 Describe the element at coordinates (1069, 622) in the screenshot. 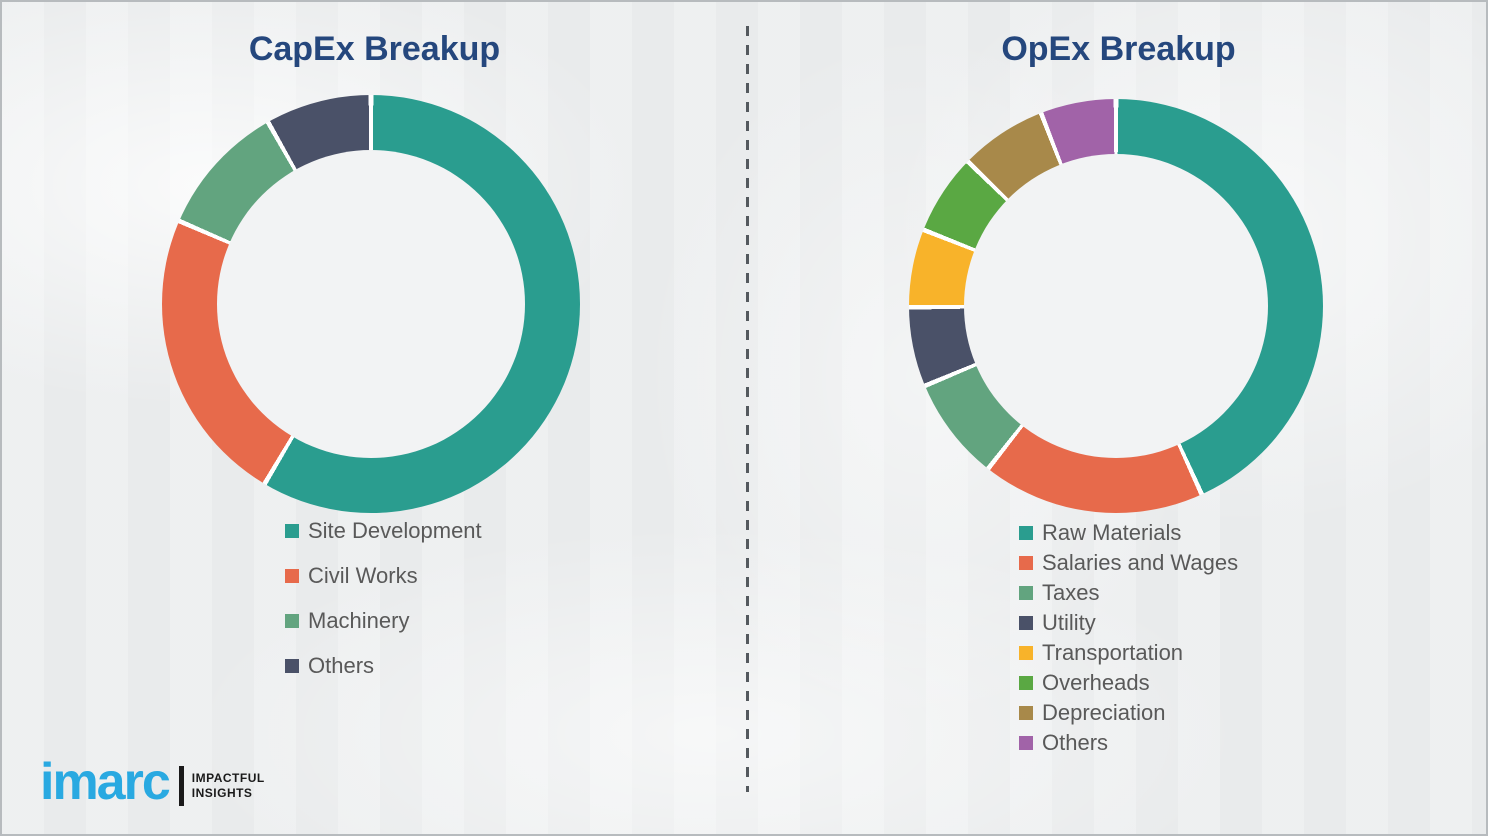

I see `legend-label: Utility` at that location.